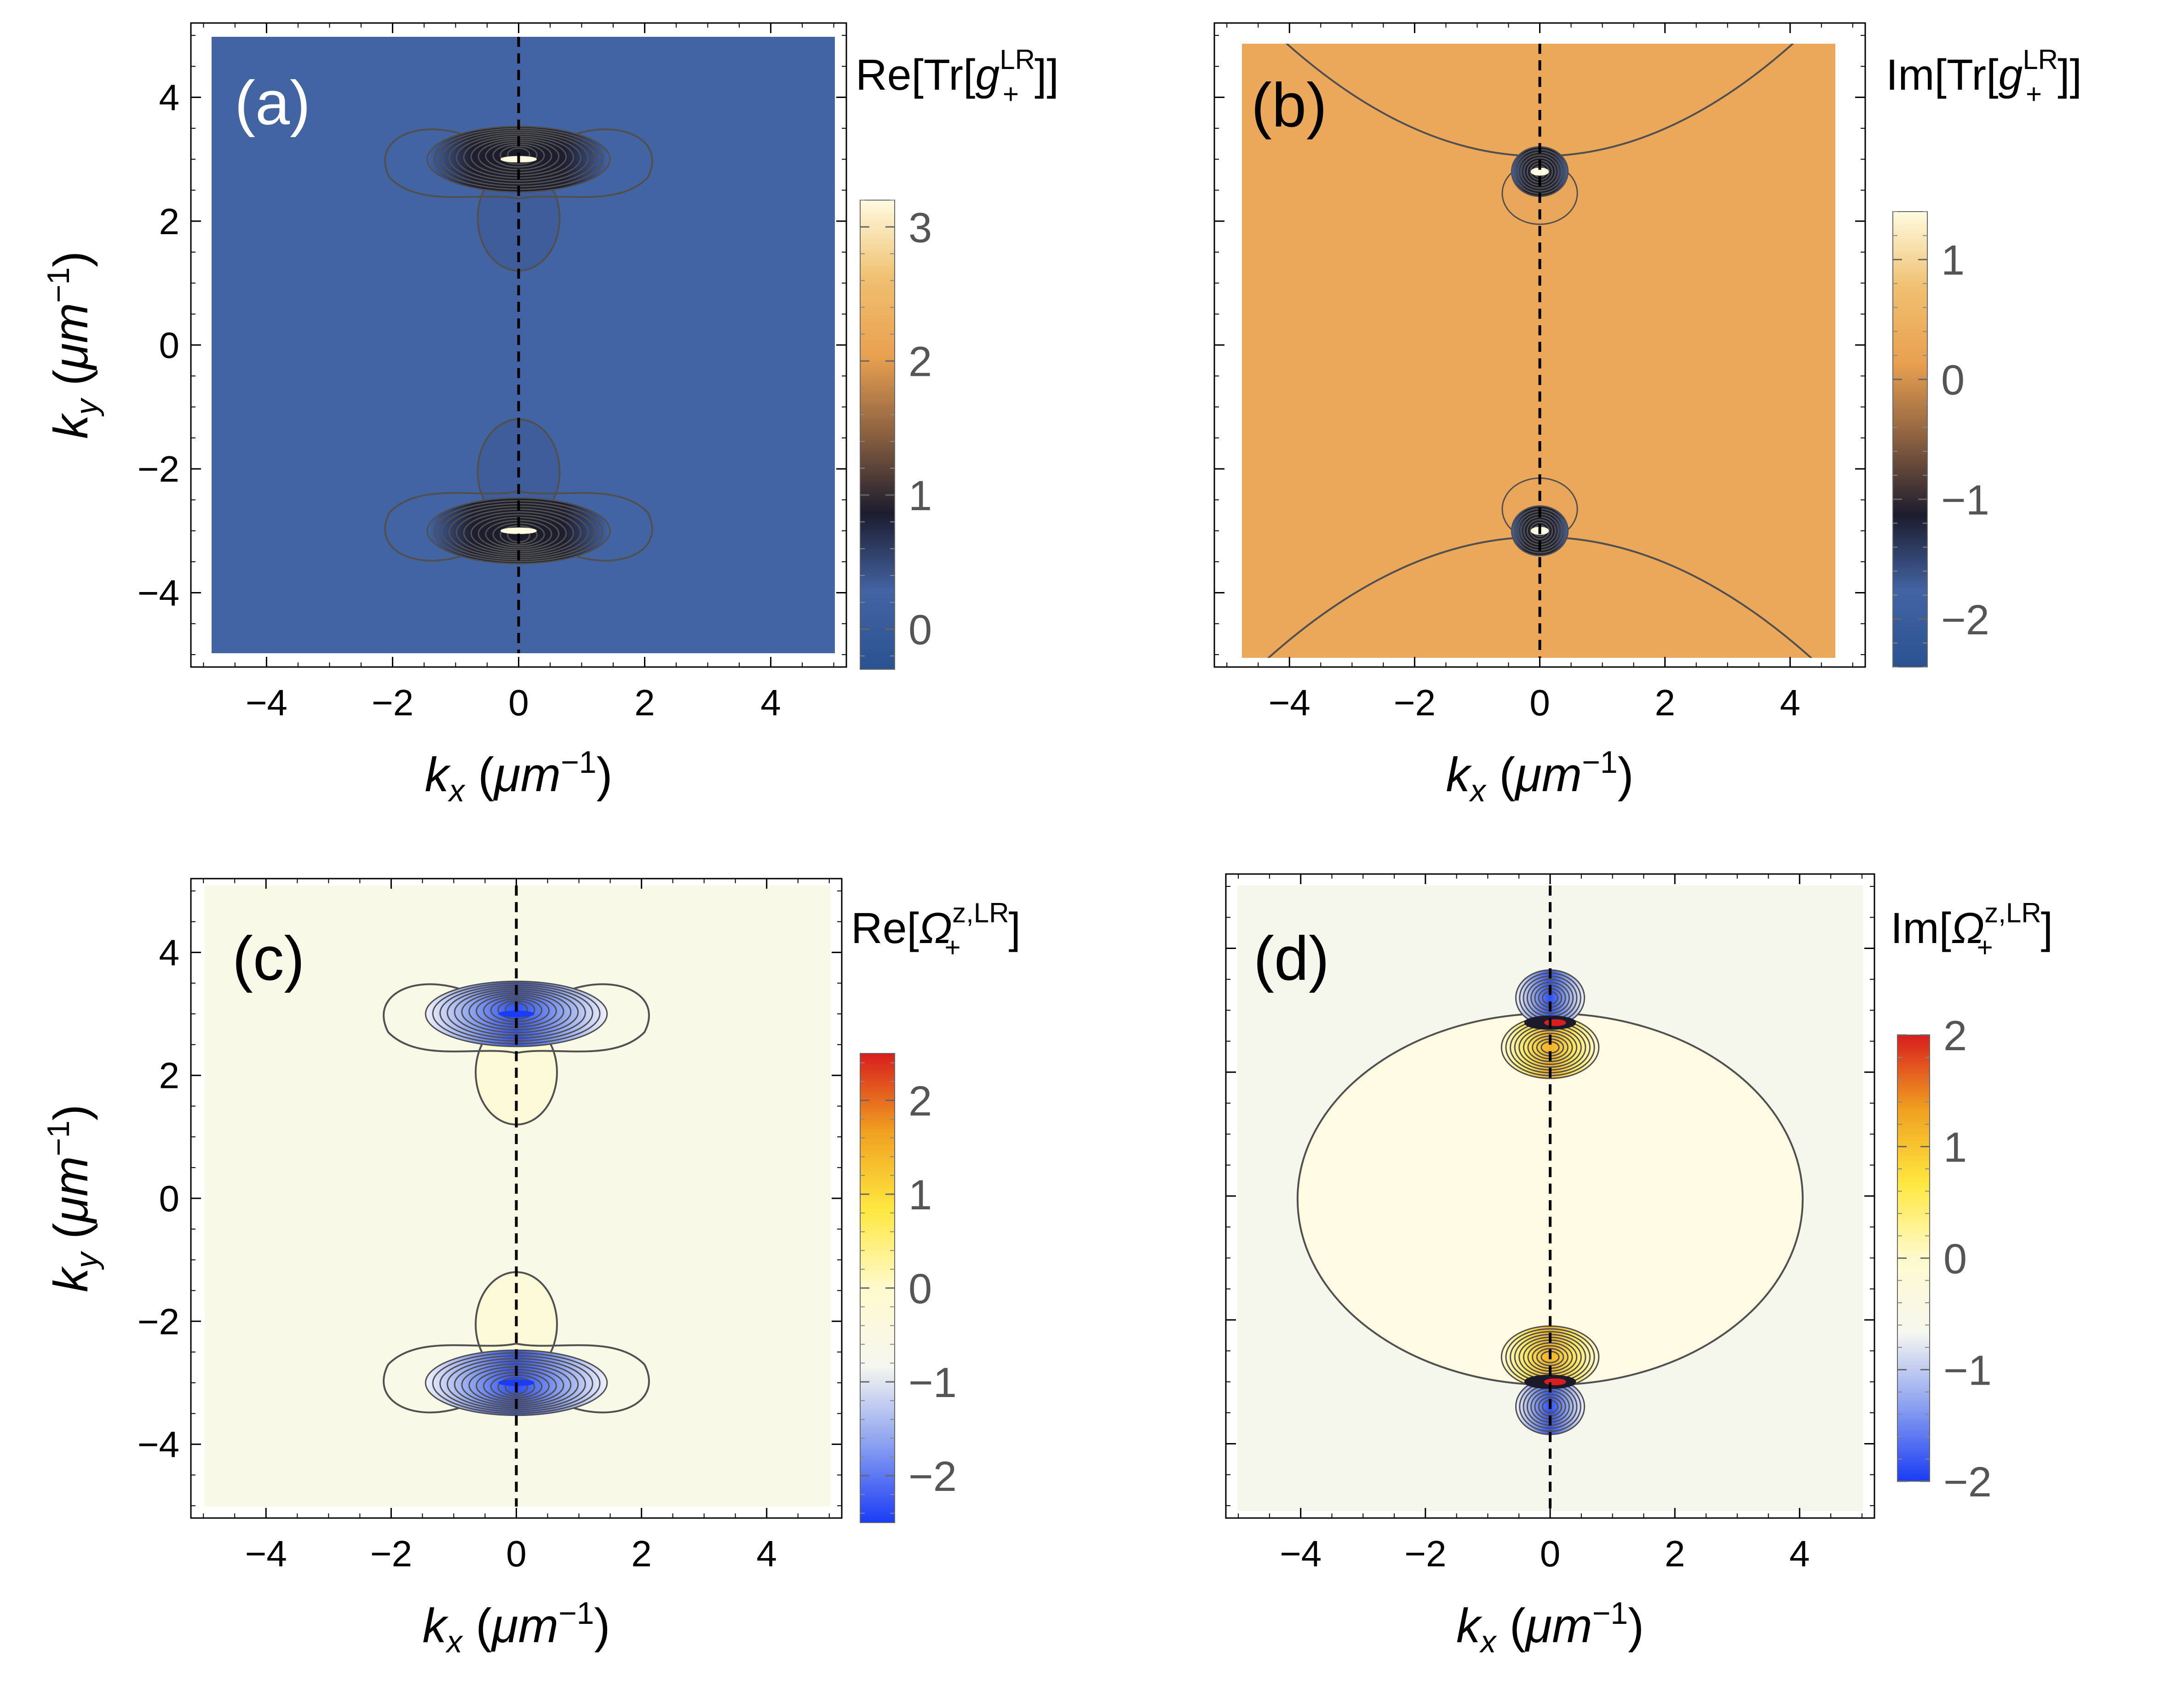  I want to click on colorbar-title: Im[Ωz,LR +], so click(1972, 930).